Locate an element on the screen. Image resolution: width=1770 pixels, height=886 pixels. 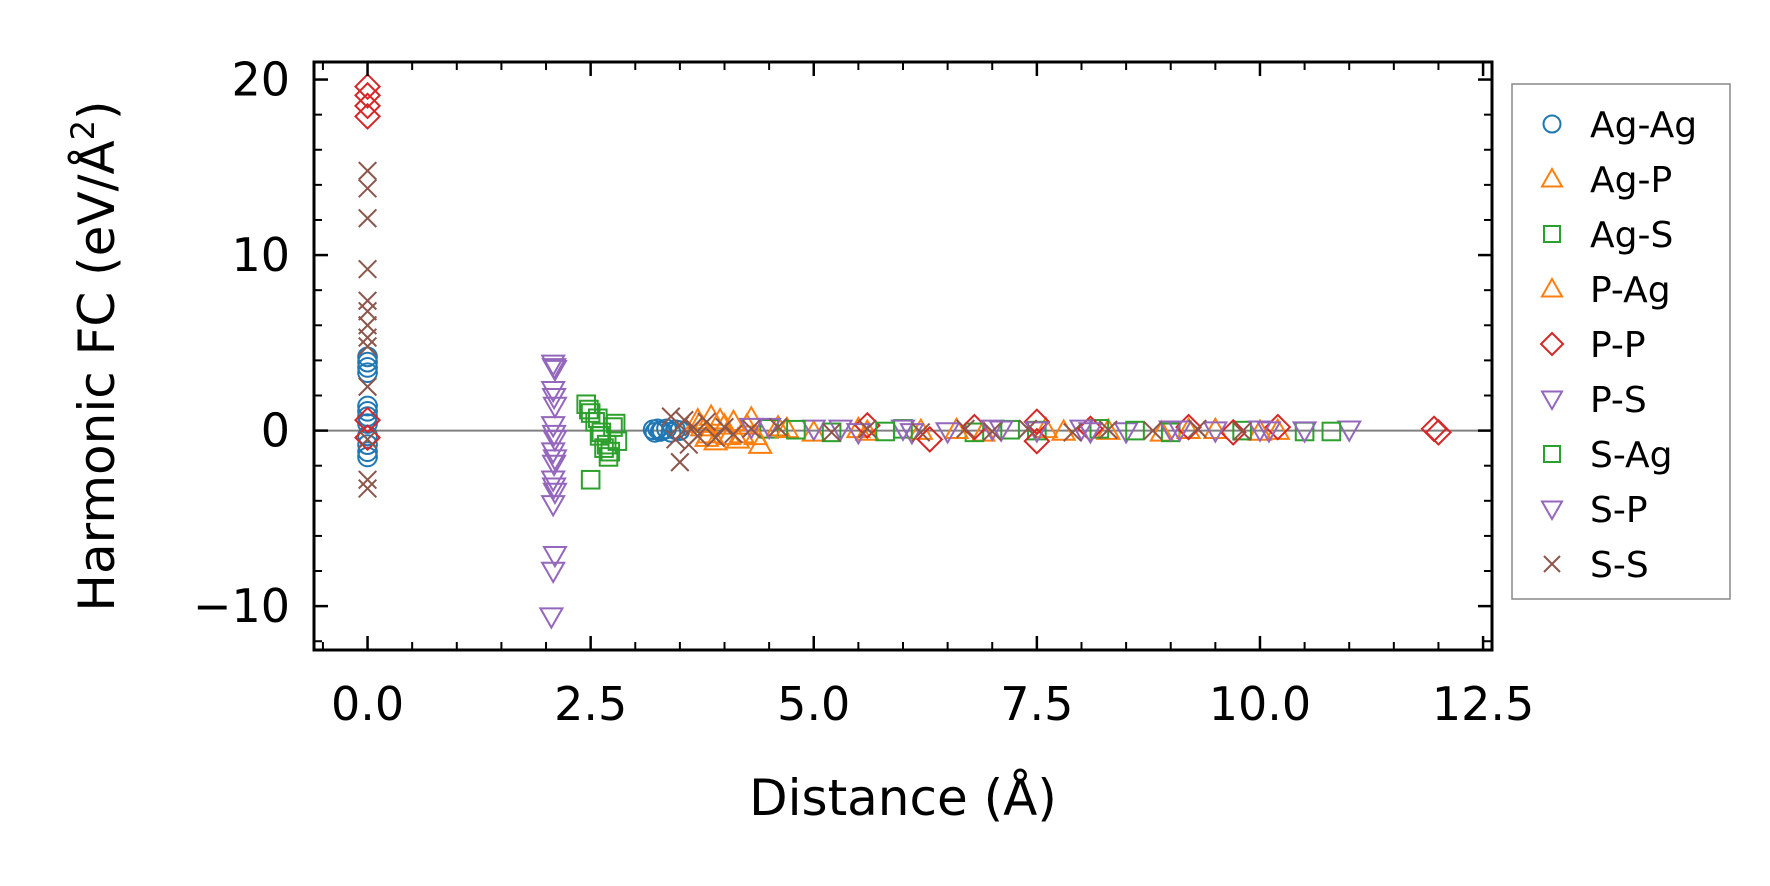
legend-label: P-Ag is located at coordinates (1630, 290).